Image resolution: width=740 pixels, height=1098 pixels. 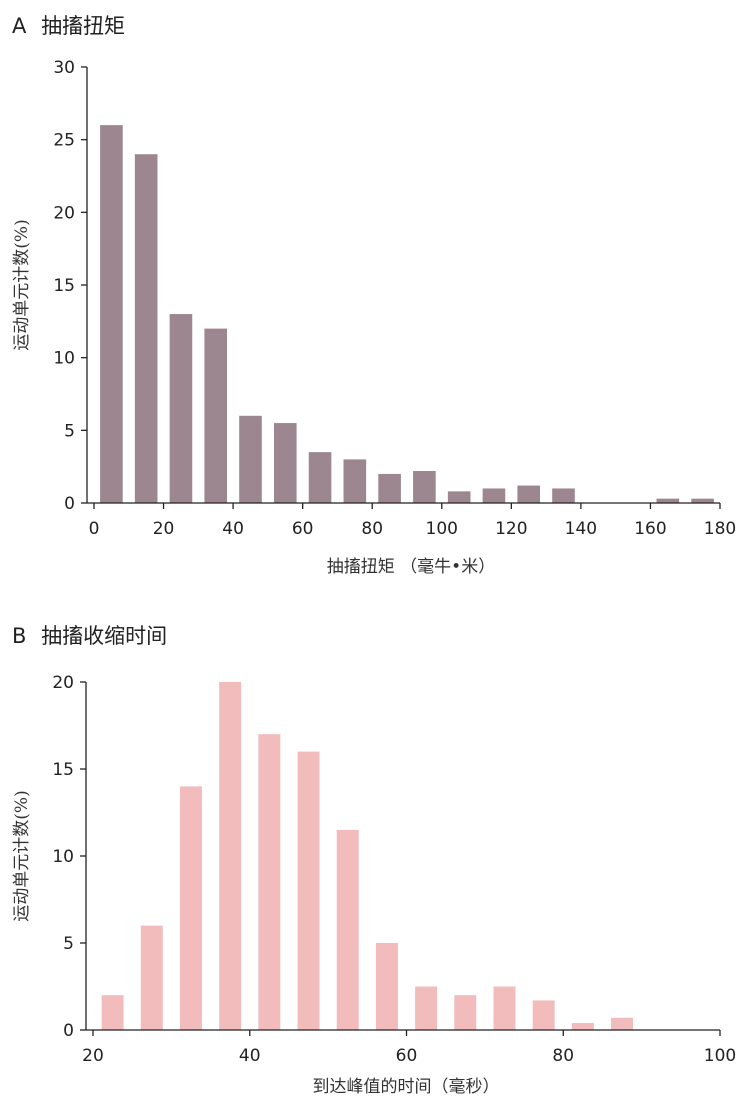 I want to click on panel-b-x-tick-label: 60, so click(x=407, y=1056).